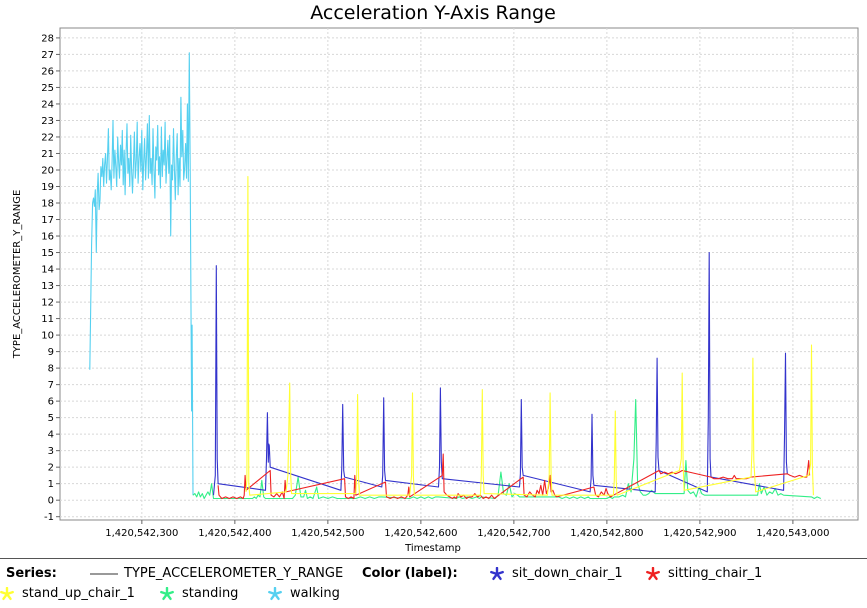 This screenshot has width=867, height=608. I want to click on legend-entry-sit-down-chair: sit_down_chair_1, so click(556, 573).